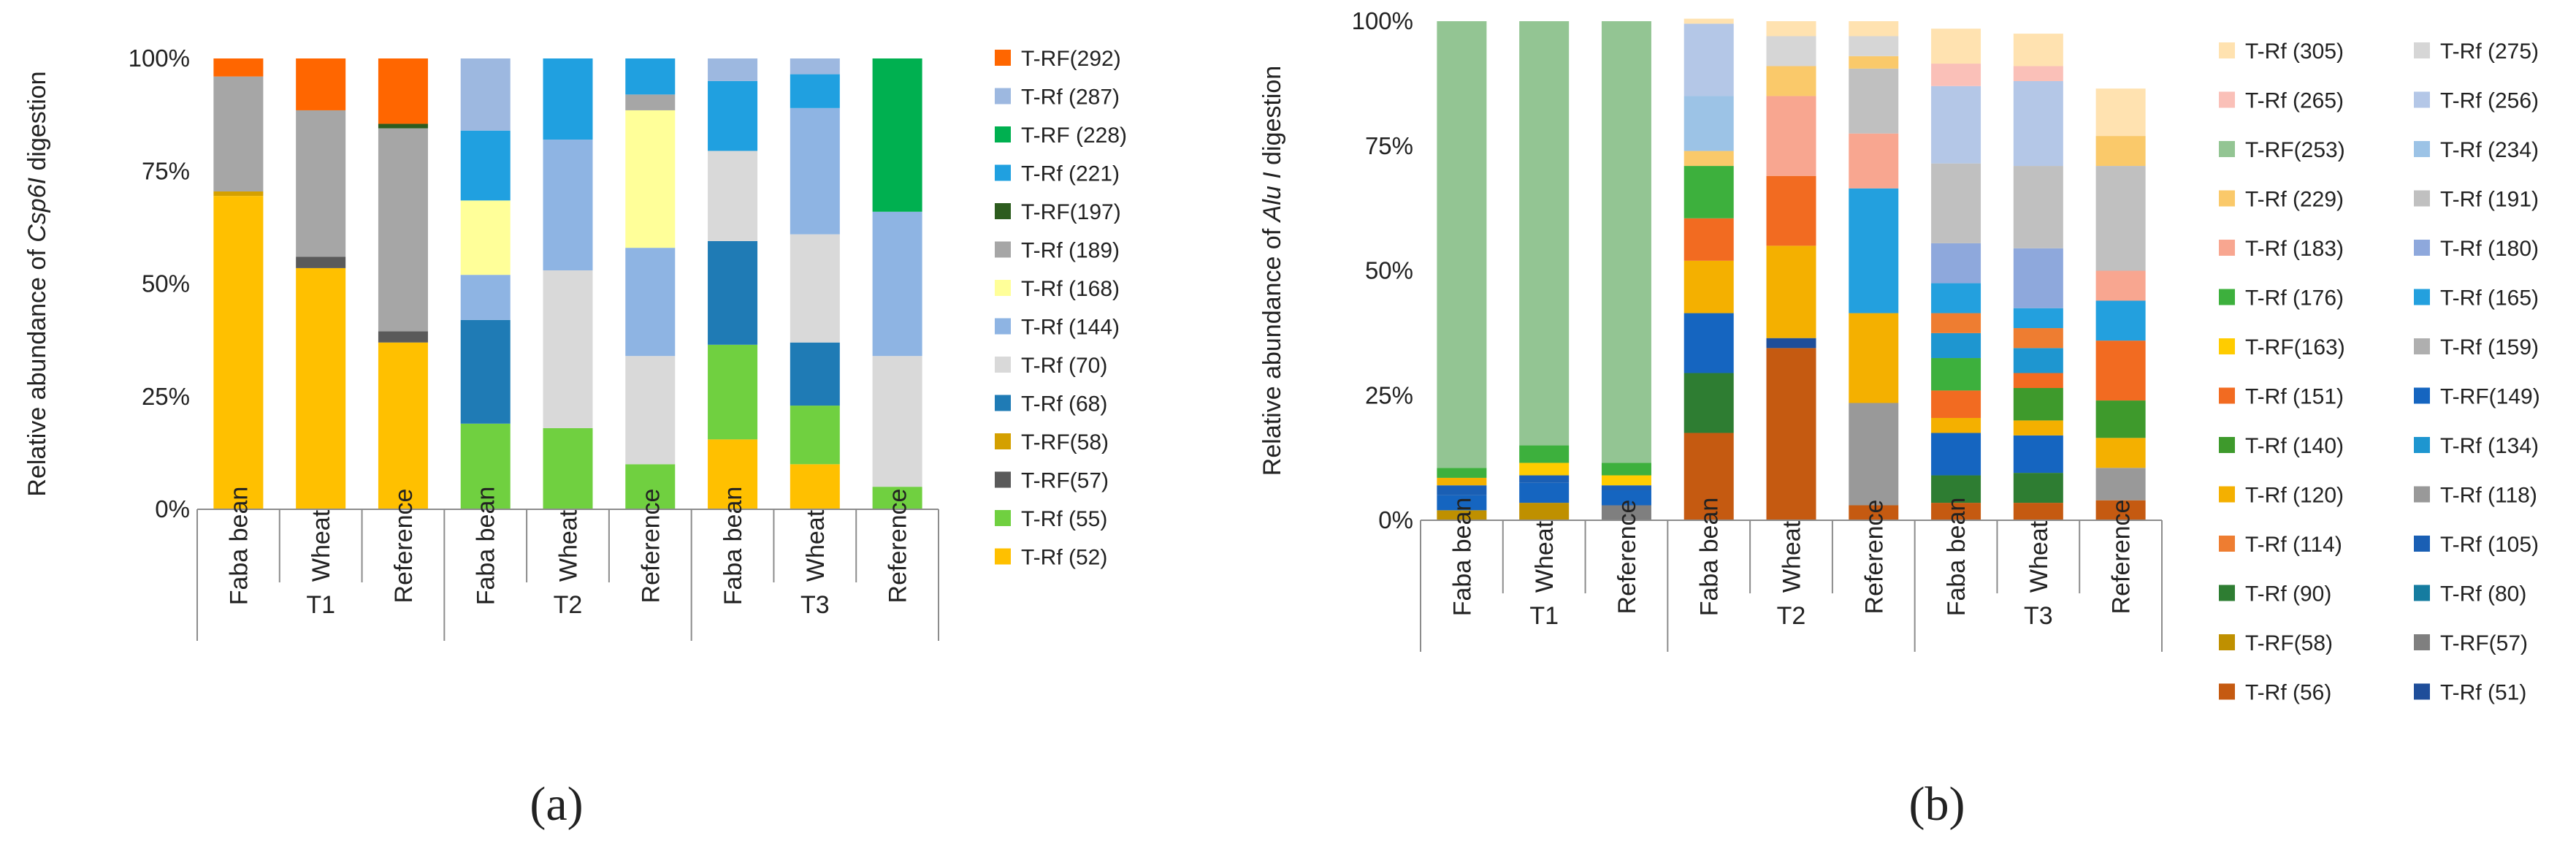 This screenshot has width=2576, height=852. What do you see at coordinates (2489, 200) in the screenshot?
I see `legend-label: T-Rf (191)` at bounding box center [2489, 200].